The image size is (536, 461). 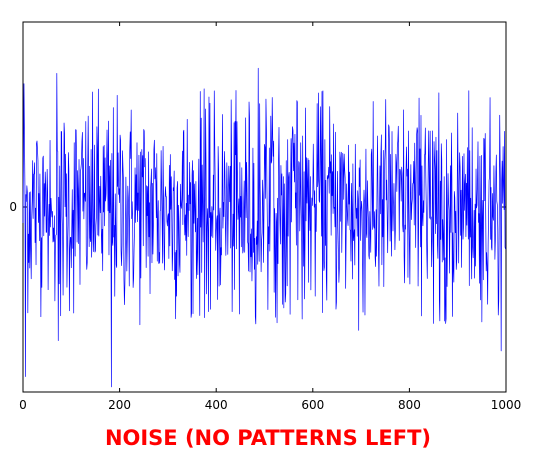 I want to click on x-tick-label: 400, so click(x=216, y=405).